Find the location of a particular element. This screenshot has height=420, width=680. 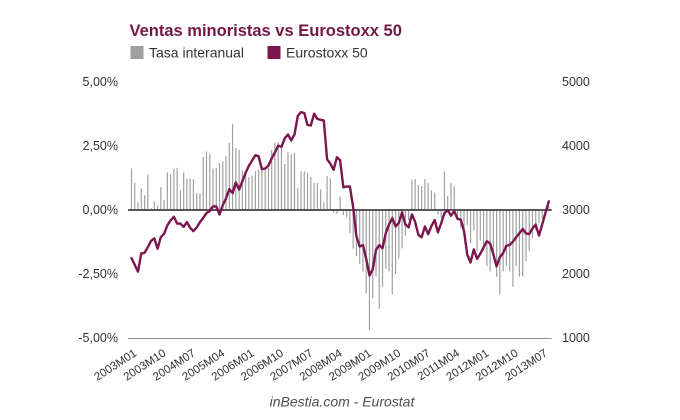

svg-text:Ventas minoristas vs Eurostoxx: Ventas minoristas vs Eurostoxx 50 is located at coordinates (266, 31).